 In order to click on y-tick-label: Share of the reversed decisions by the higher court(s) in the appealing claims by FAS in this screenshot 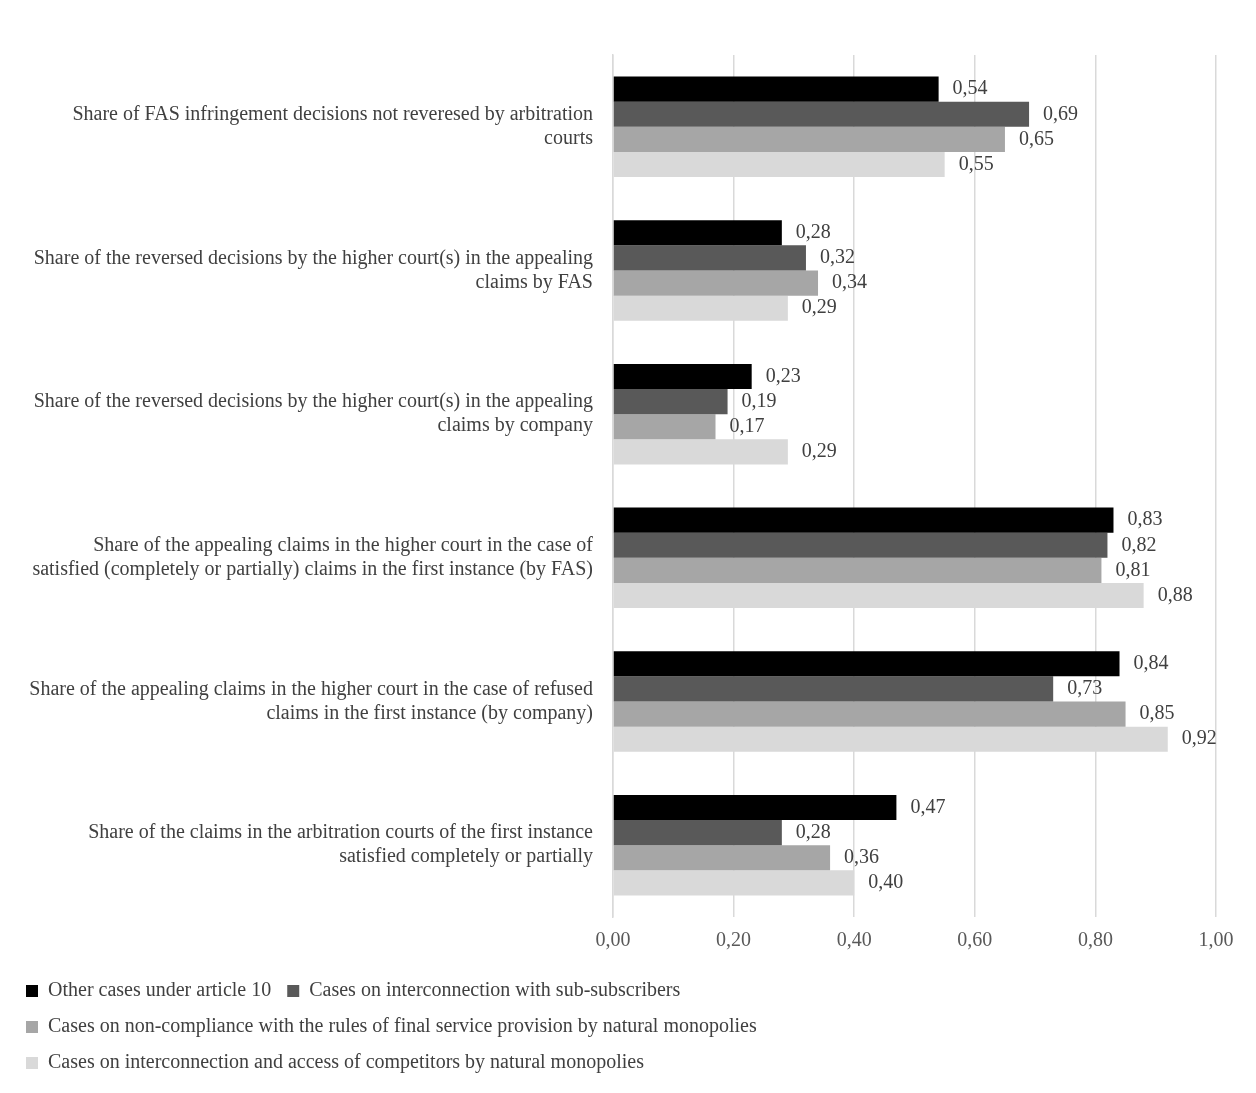, I will do `click(313, 269)`.